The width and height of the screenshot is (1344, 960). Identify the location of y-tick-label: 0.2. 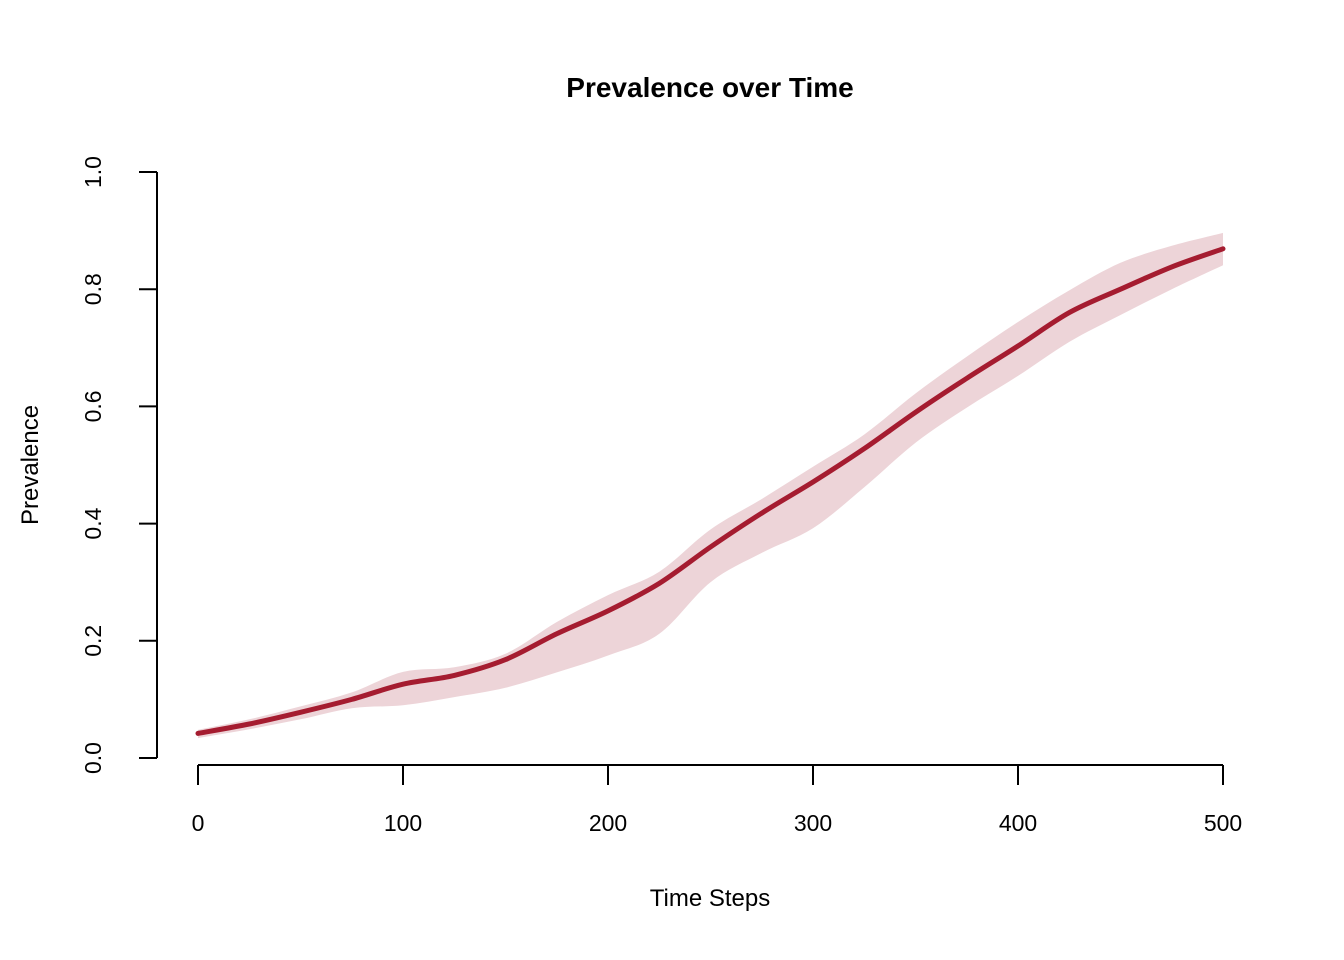
(93, 641).